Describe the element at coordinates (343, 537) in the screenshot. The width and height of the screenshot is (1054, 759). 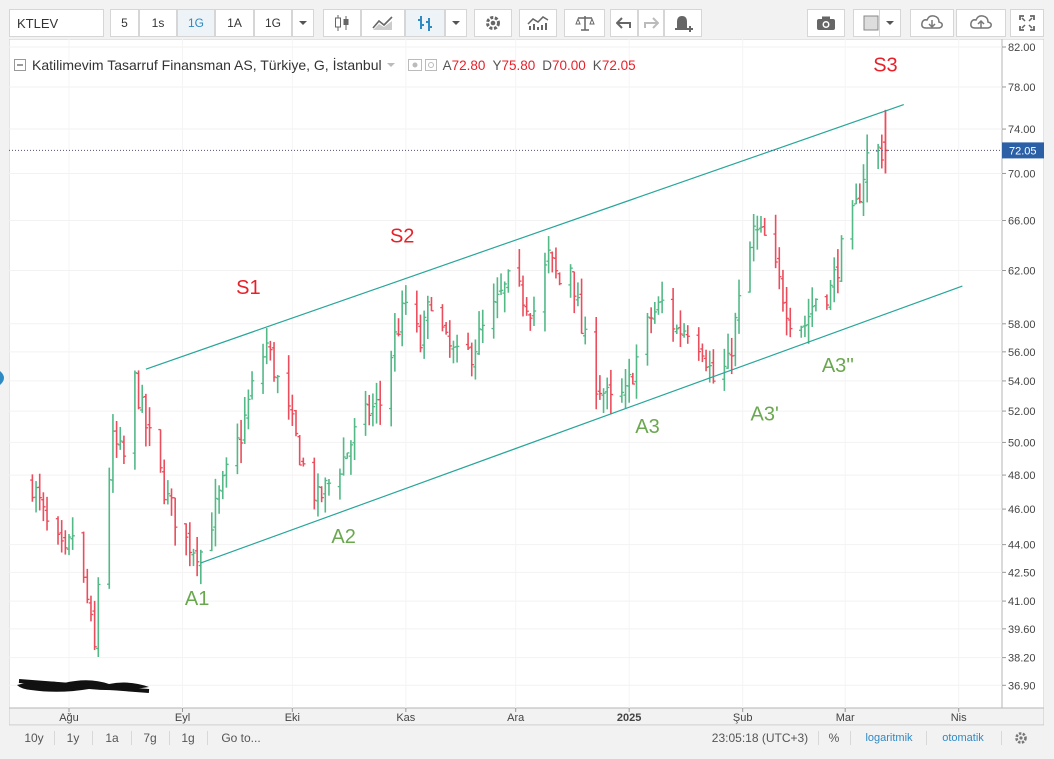
I see `annotation-label: A2` at that location.